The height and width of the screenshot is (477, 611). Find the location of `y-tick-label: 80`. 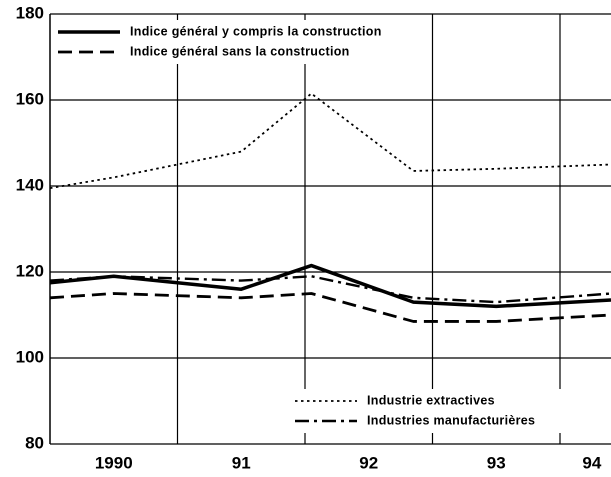

y-tick-label: 80 is located at coordinates (34, 442).